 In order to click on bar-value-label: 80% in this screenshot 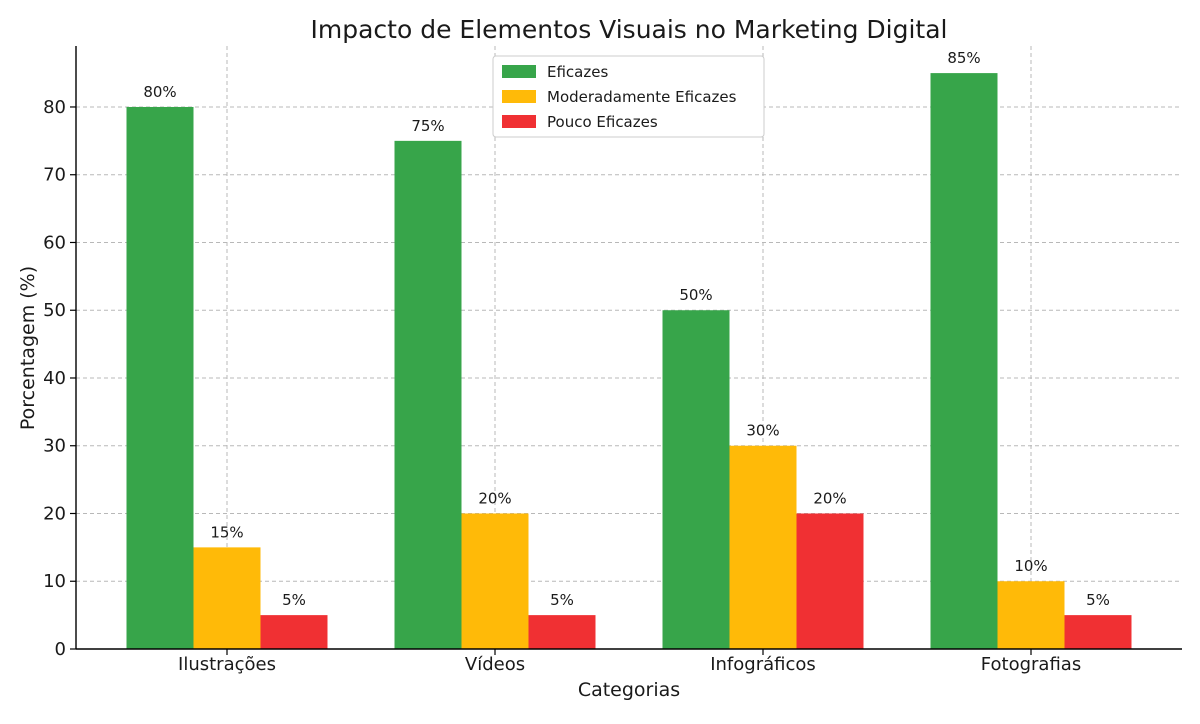, I will do `click(159, 92)`.